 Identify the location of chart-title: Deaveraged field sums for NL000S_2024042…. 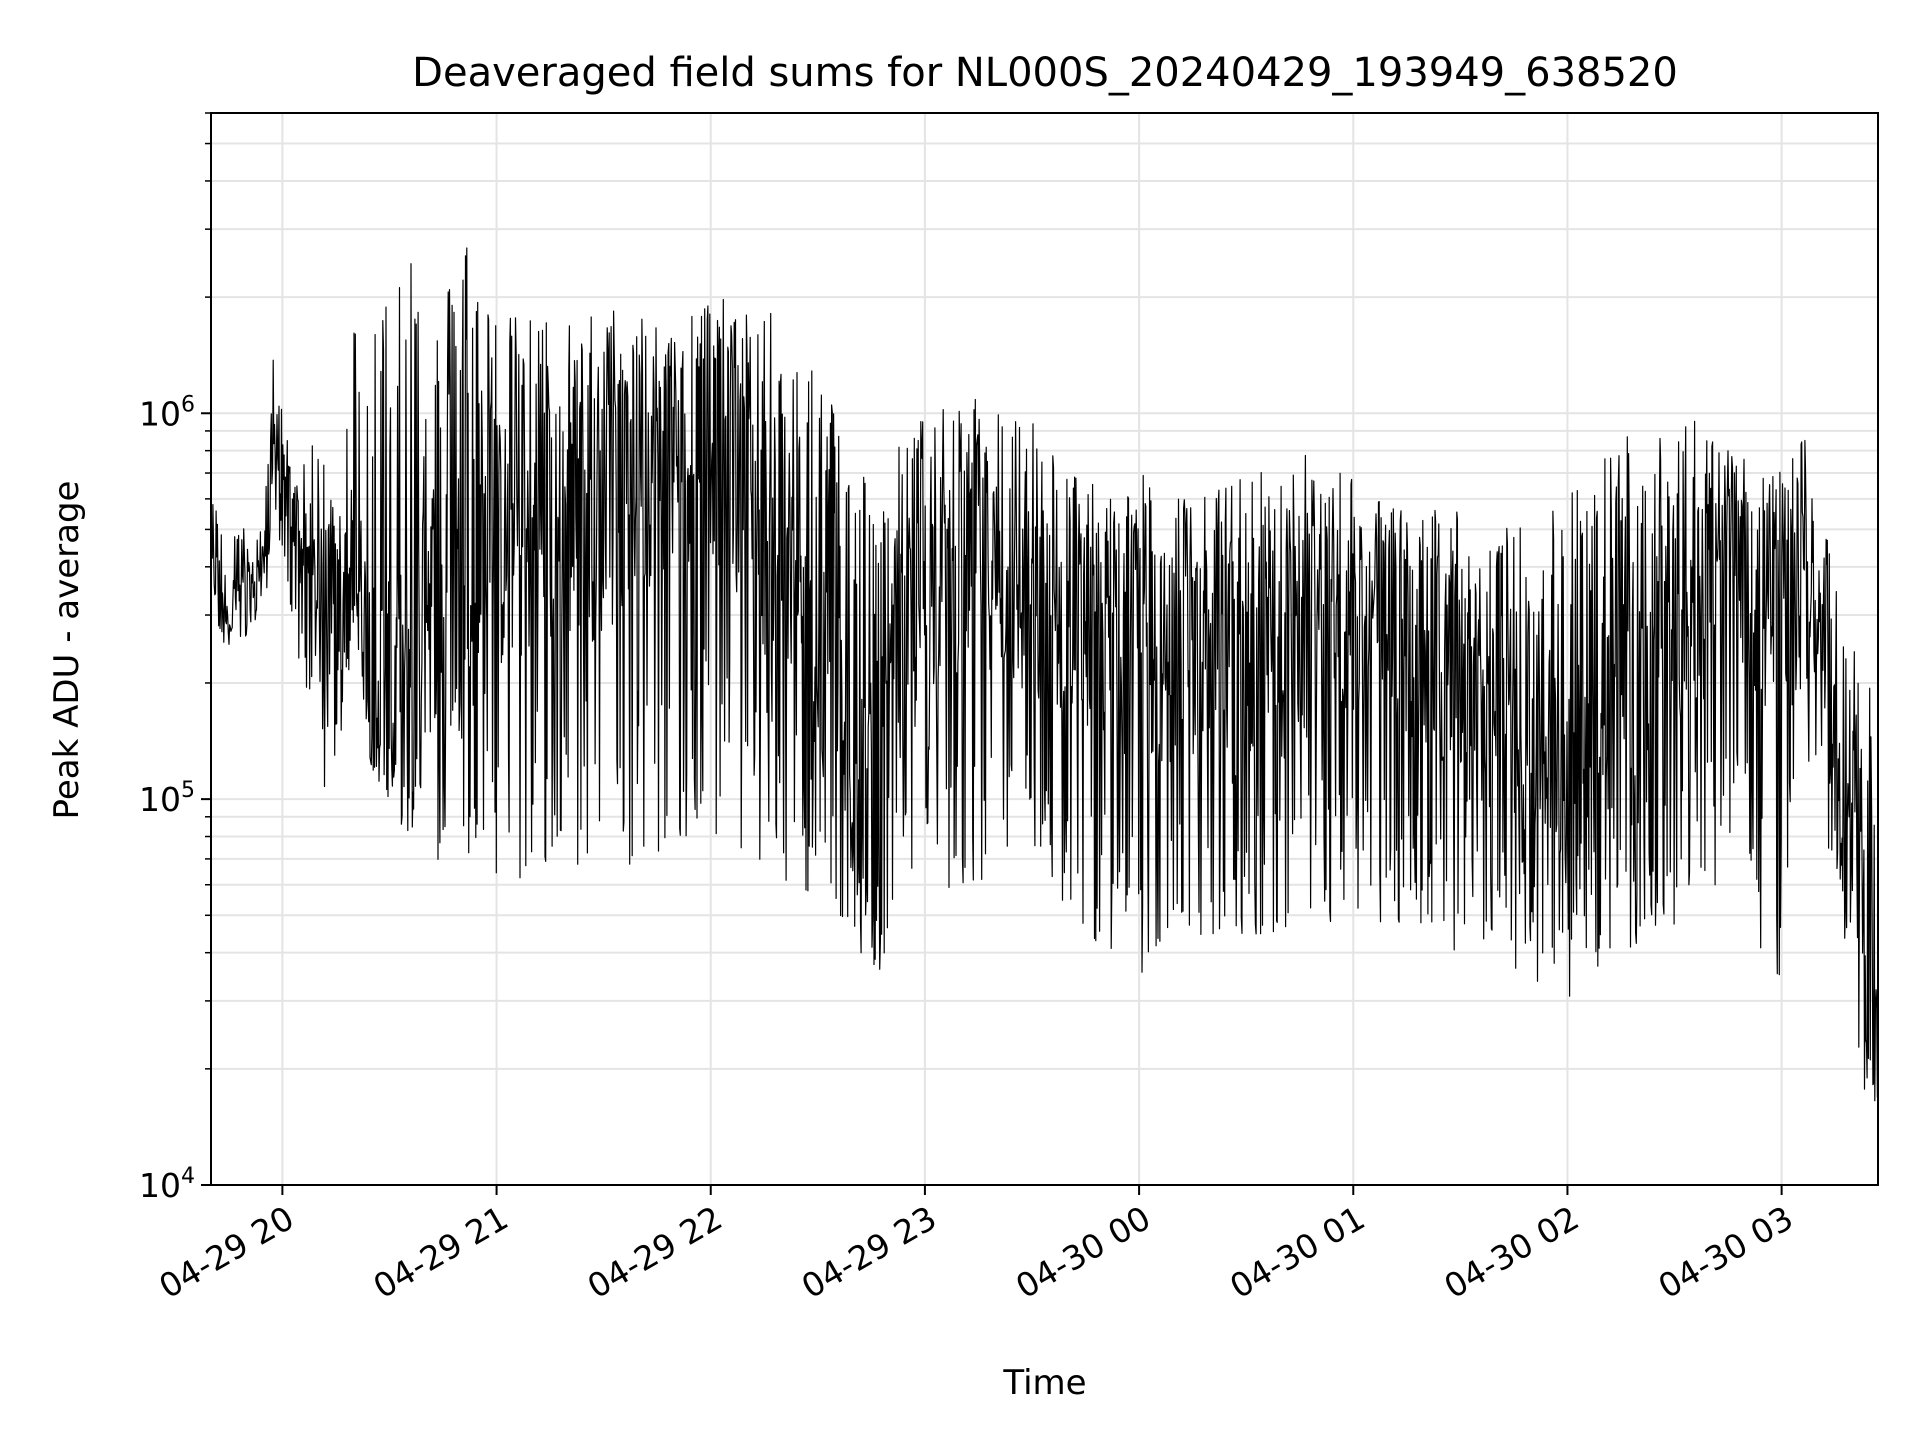
(1045, 73).